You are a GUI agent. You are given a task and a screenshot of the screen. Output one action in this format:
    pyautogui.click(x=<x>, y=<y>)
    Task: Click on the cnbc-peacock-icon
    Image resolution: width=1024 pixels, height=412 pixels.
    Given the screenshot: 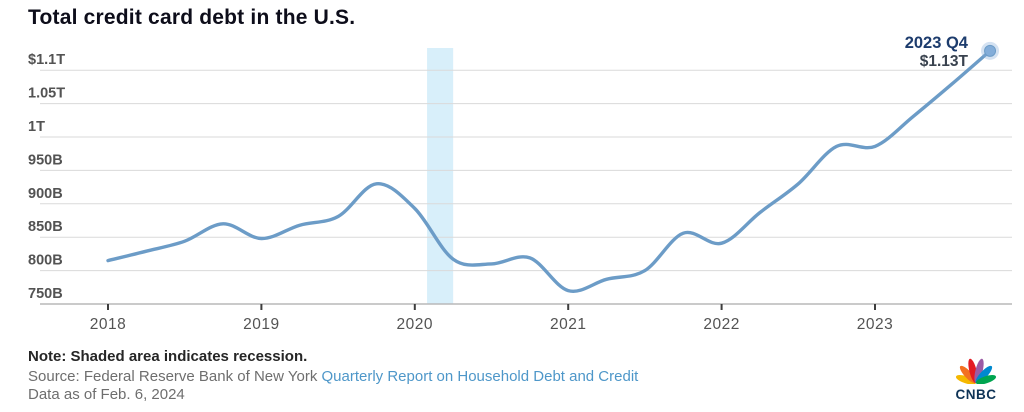 What is the action you would take?
    pyautogui.click(x=976, y=371)
    